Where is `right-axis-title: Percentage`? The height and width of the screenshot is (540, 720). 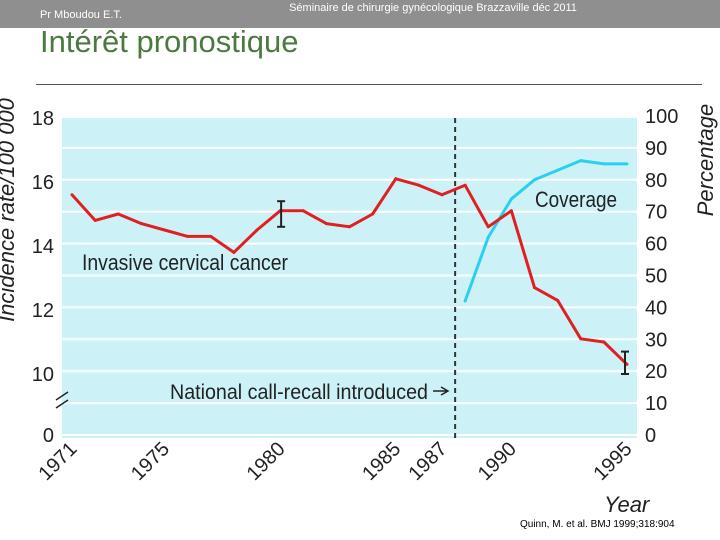 right-axis-title: Percentage is located at coordinates (705, 160).